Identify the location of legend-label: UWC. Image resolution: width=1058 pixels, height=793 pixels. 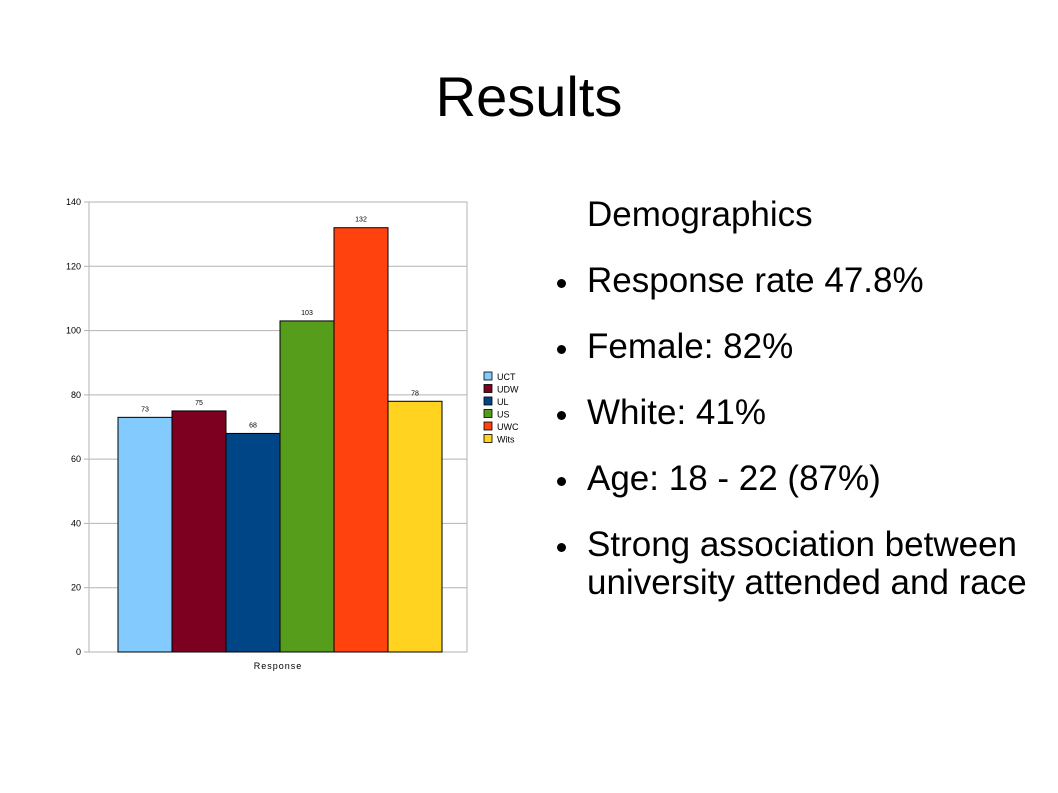
(508, 427).